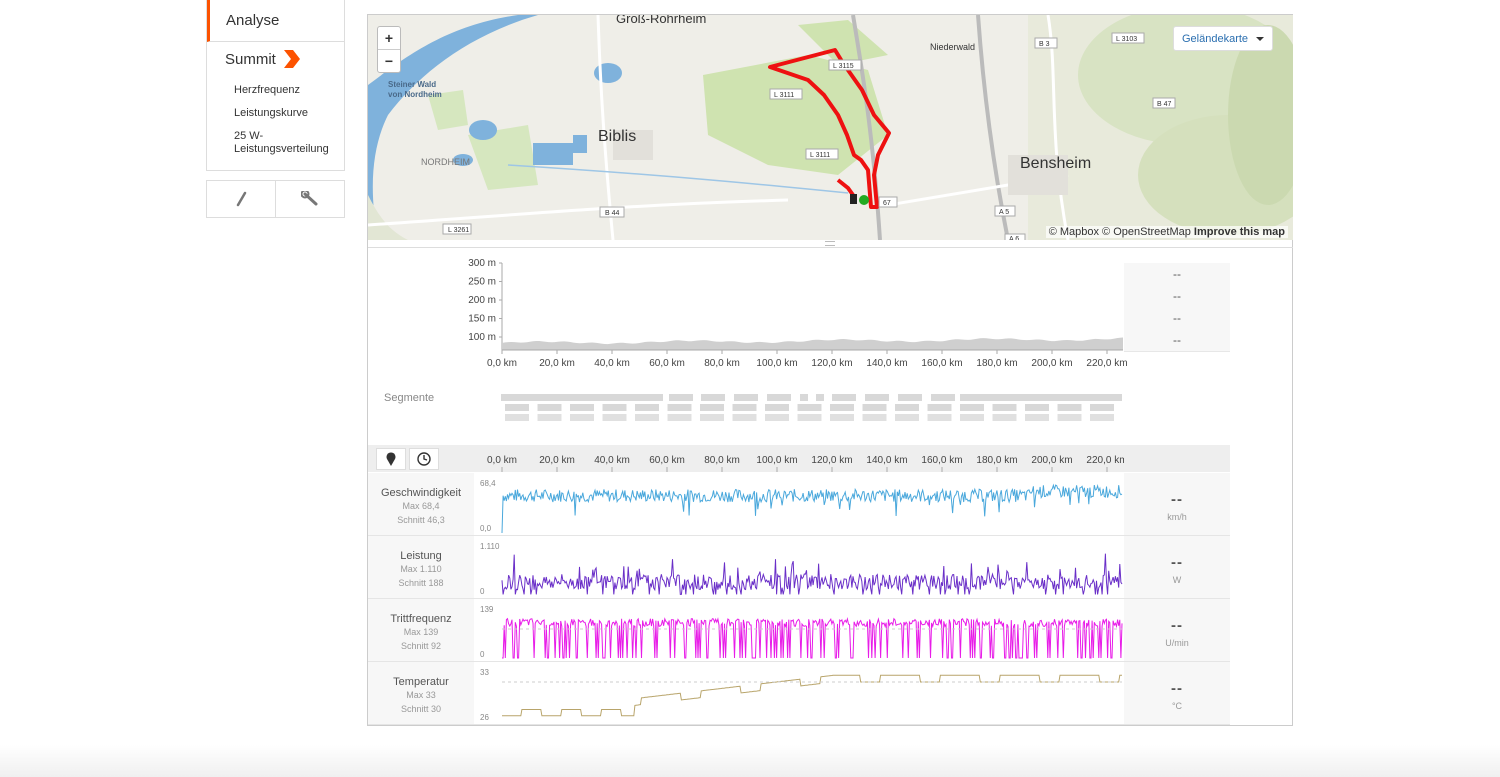 The height and width of the screenshot is (777, 1500). I want to click on distance-axis-button, so click(391, 459).